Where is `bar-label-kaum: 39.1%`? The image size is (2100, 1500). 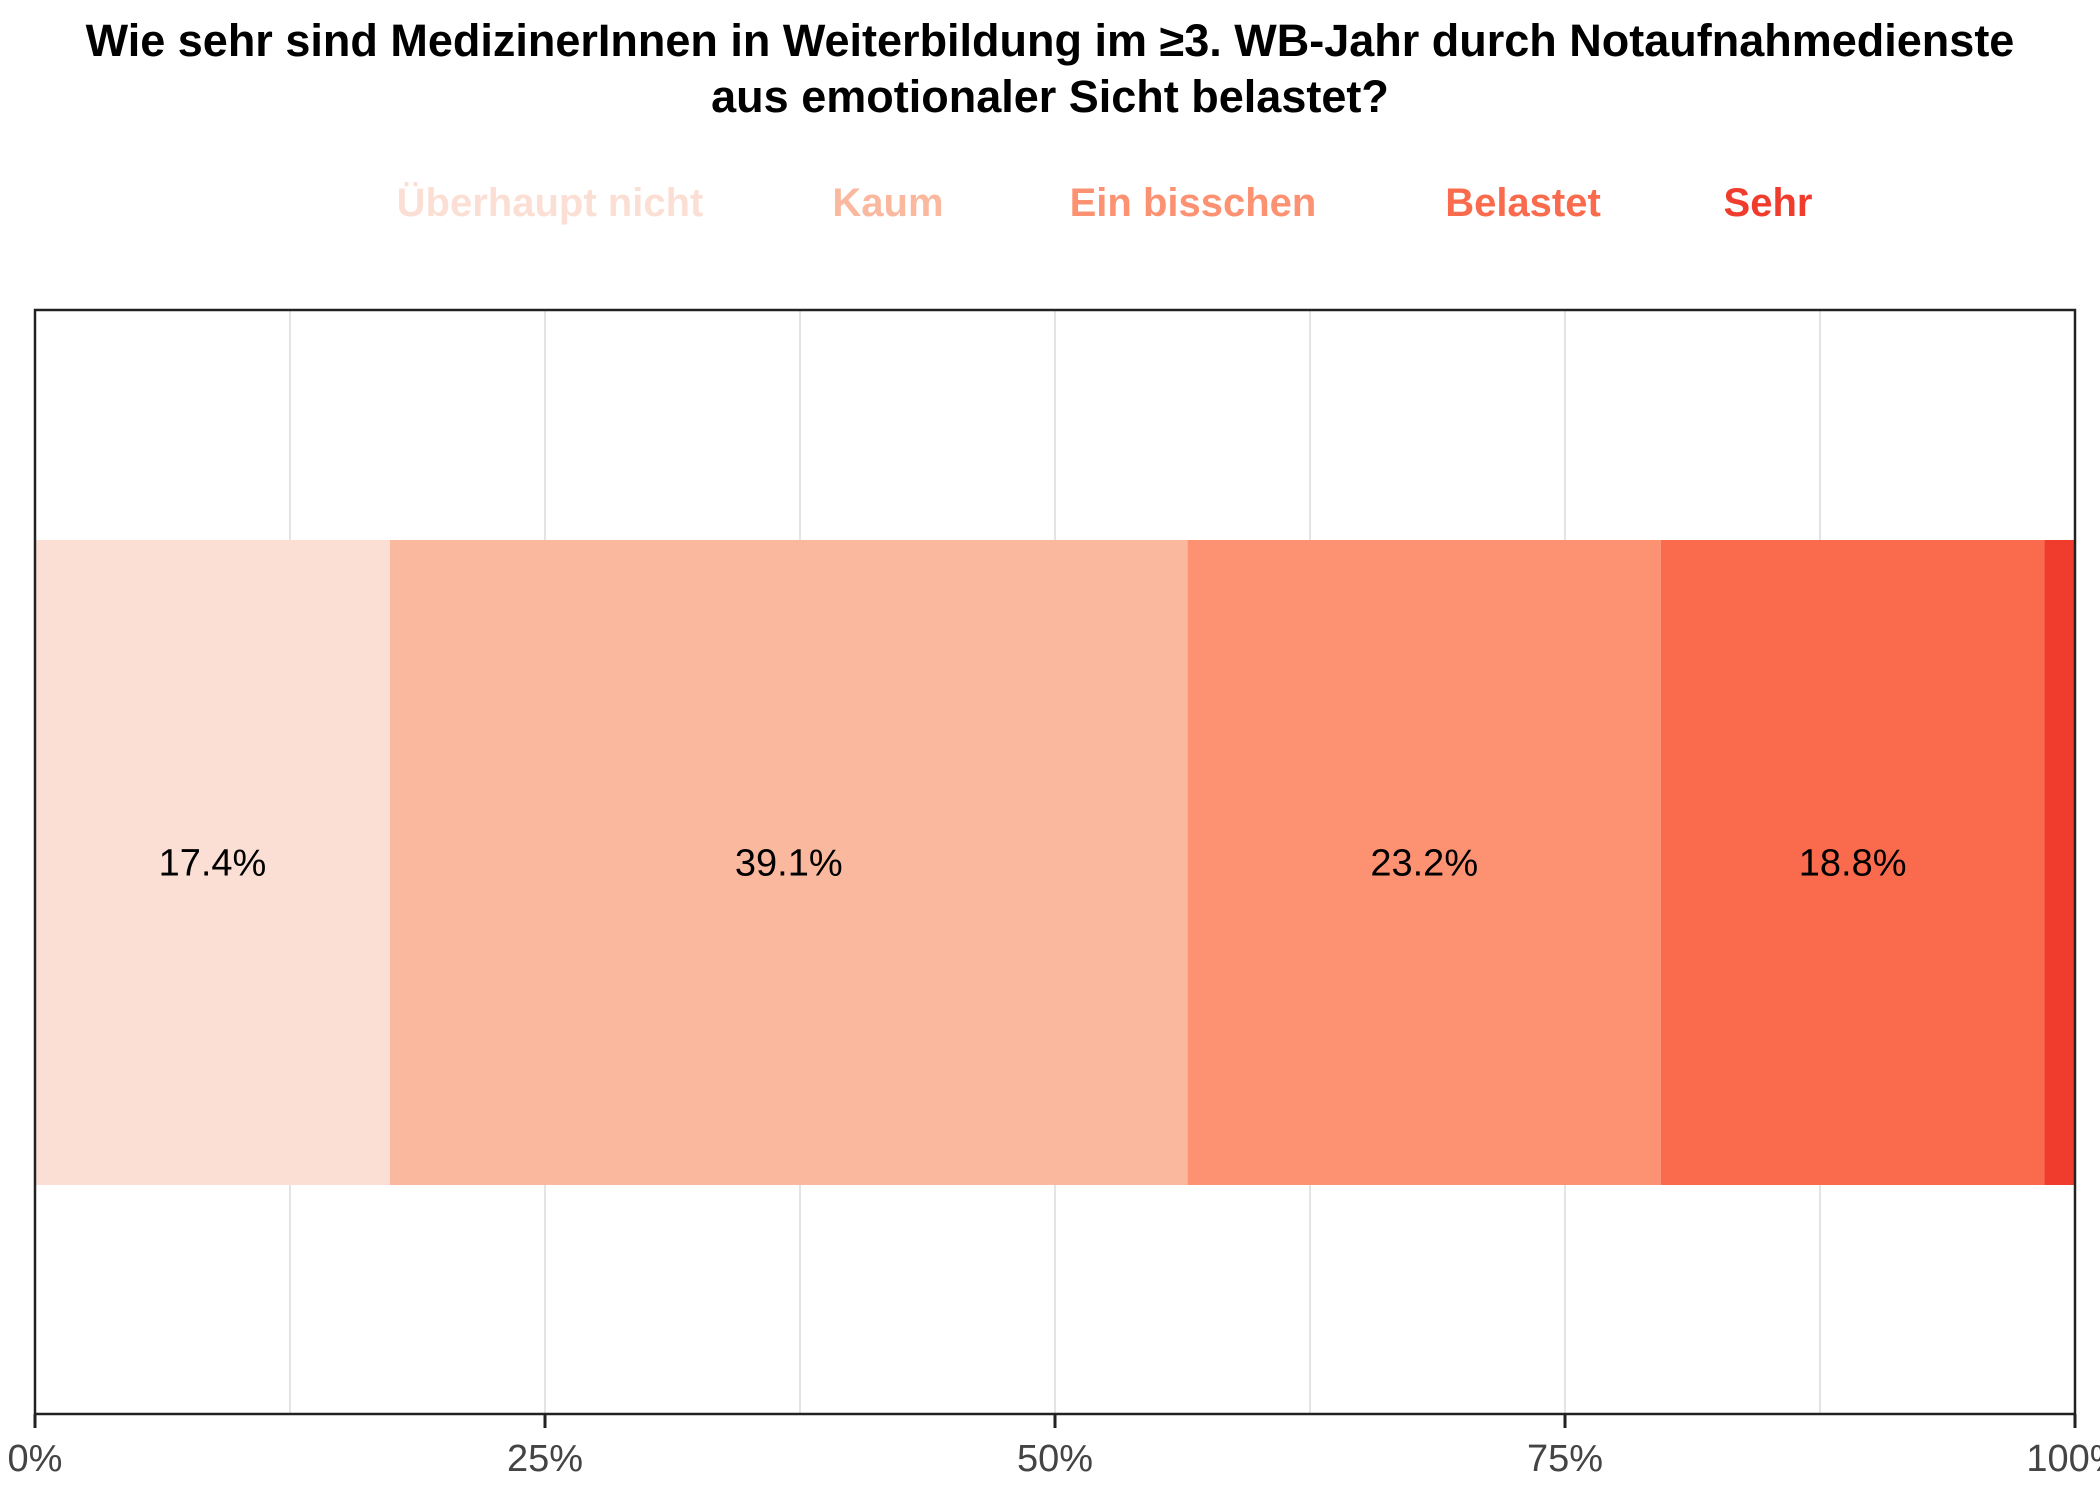 bar-label-kaum: 39.1% is located at coordinates (789, 864).